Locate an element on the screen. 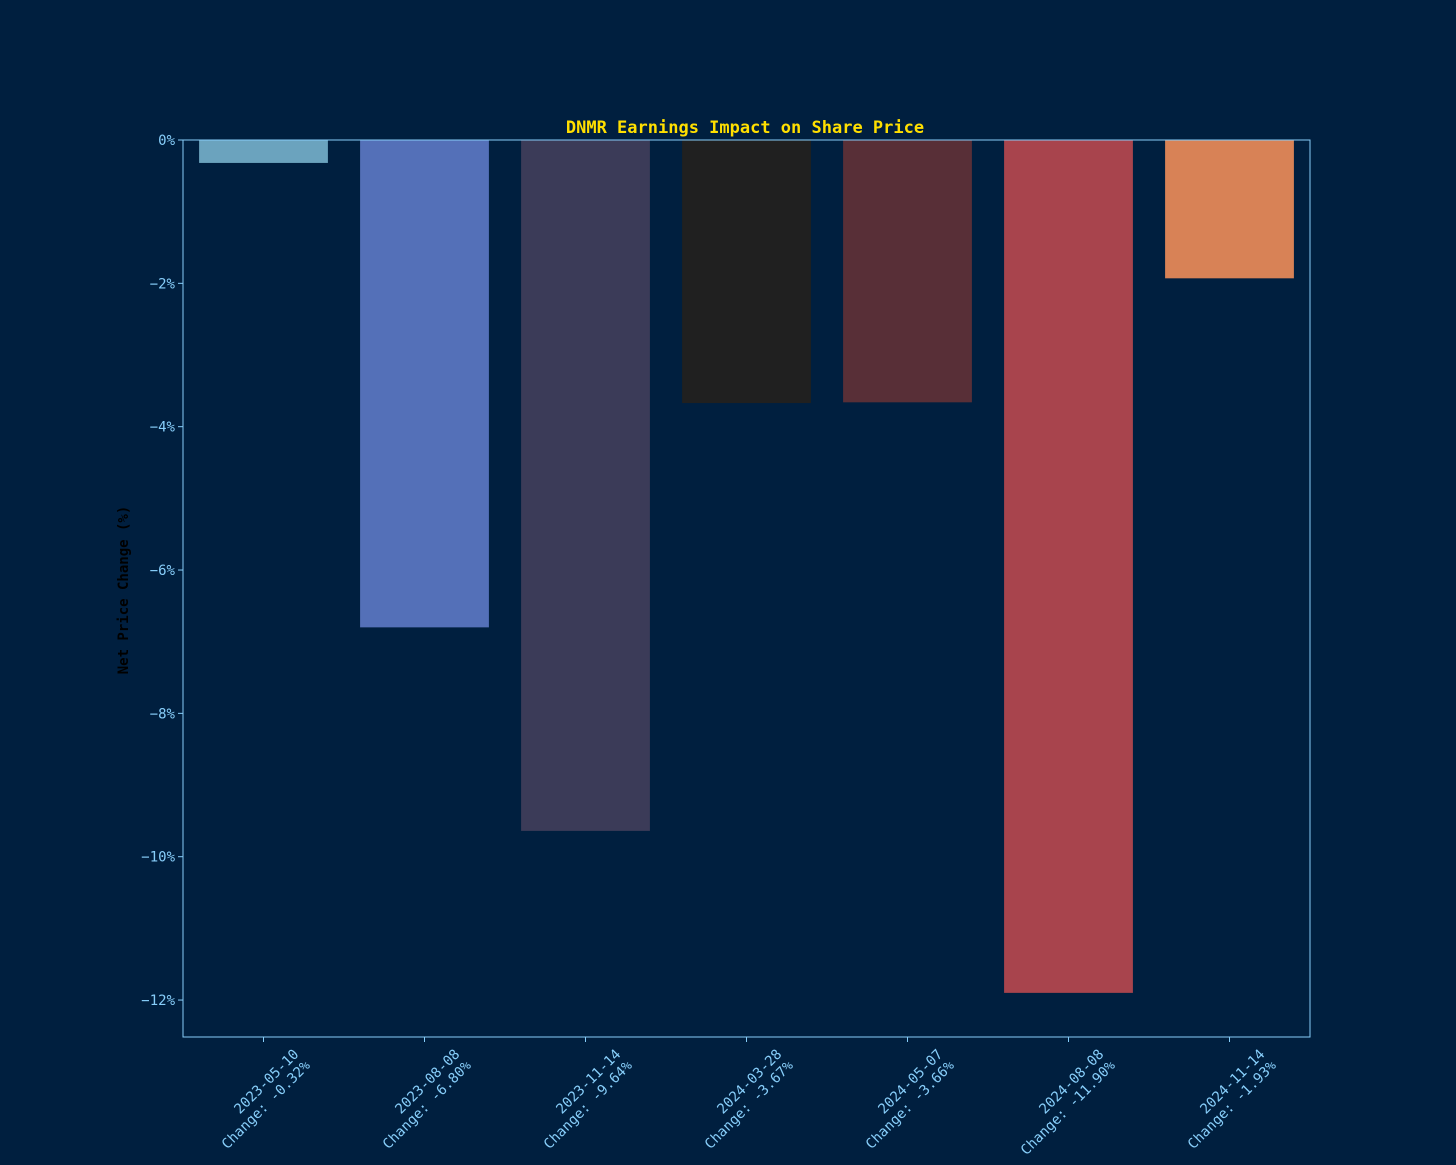 Image resolution: width=1456 pixels, height=1165 pixels. y-axis: 0% −2% −4% −6% −8% −10% −12% is located at coordinates (162, 571).